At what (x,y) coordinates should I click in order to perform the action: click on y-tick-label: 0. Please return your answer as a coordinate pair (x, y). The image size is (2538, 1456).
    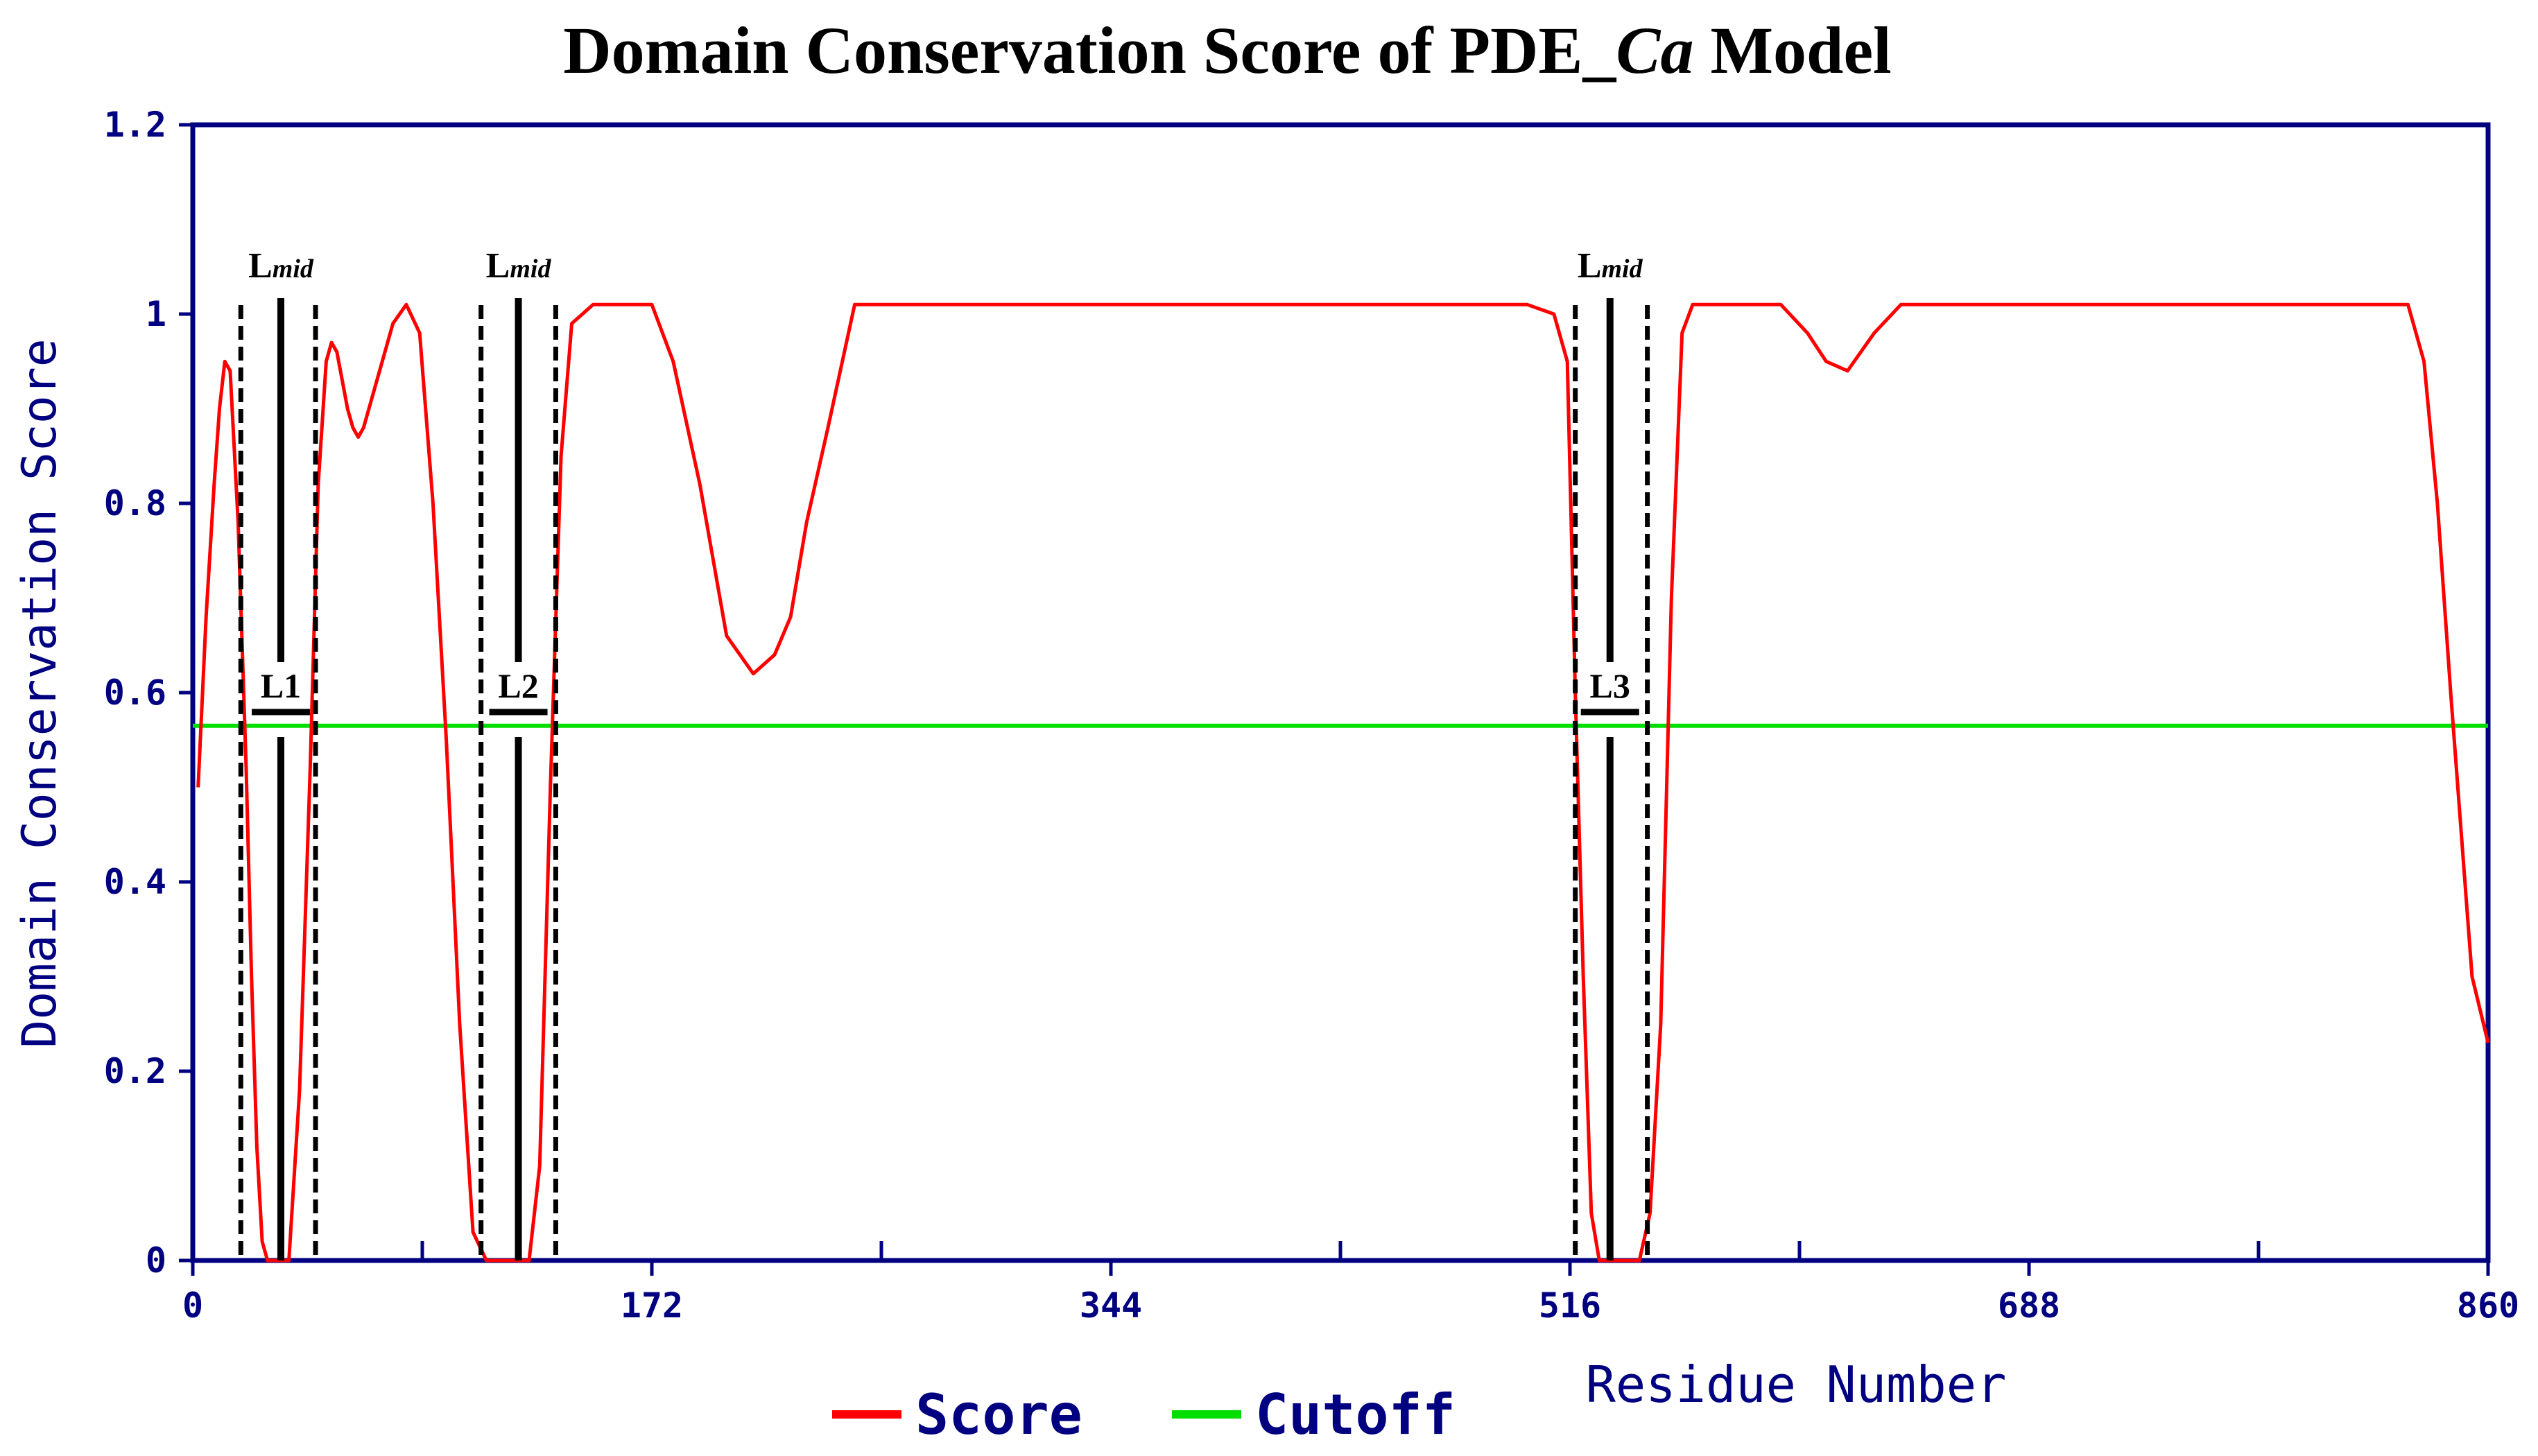
    Looking at the image, I should click on (156, 1260).